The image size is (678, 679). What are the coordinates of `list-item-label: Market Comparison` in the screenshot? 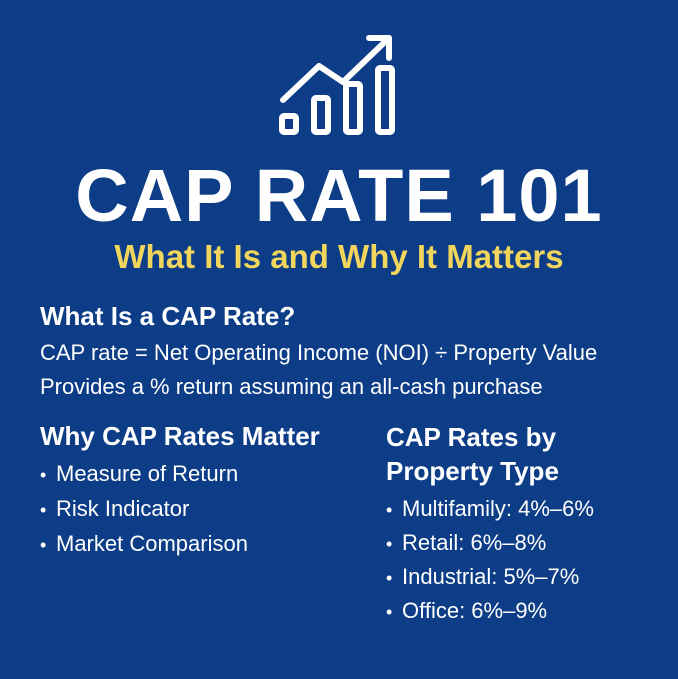 It's located at (152, 543).